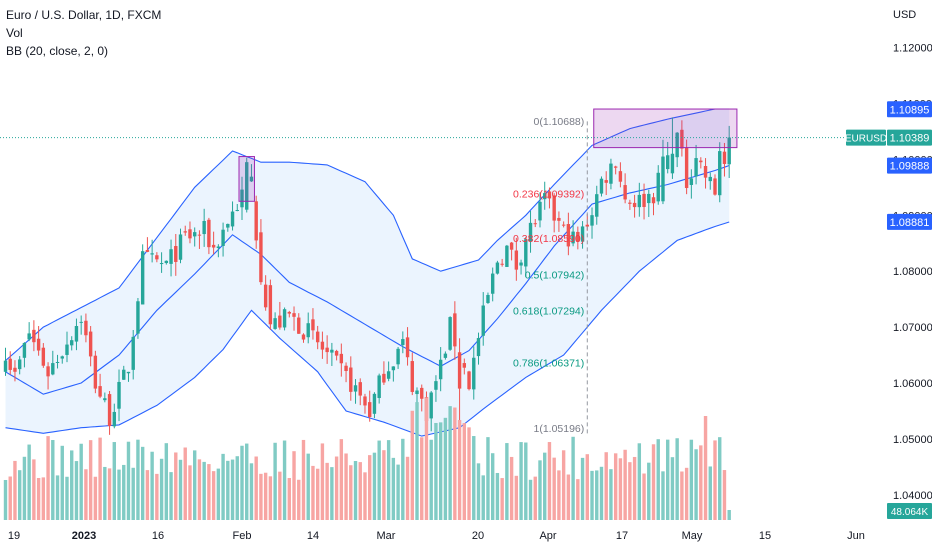 The height and width of the screenshot is (550, 932). Describe the element at coordinates (909, 109) in the screenshot. I see `price-label-upper-band: 1.10895` at that location.